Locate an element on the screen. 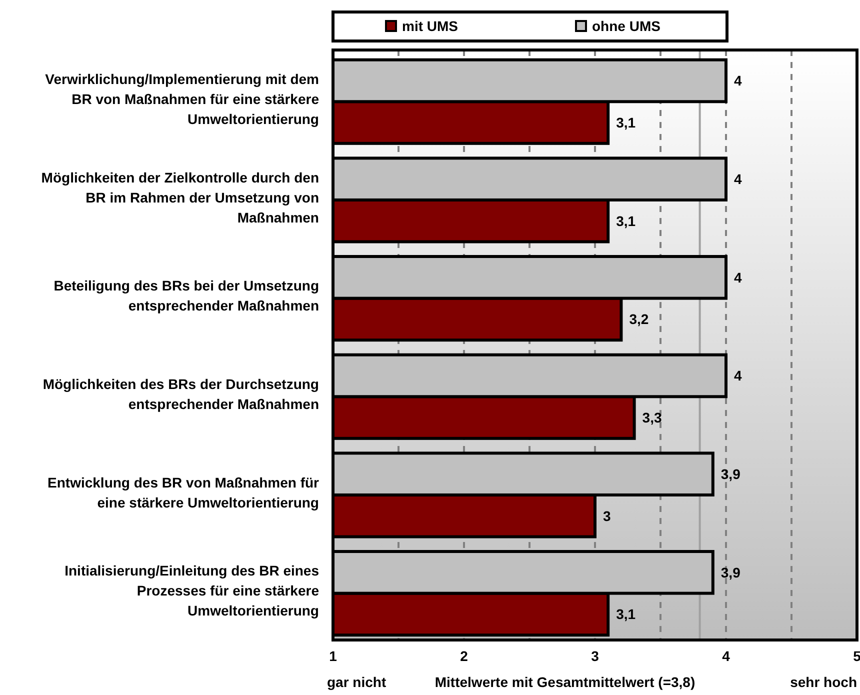  y-tick-label: Möglichkeiten des BRs der Durchsetzung entsprechender Maßnahmen is located at coordinates (180, 394).